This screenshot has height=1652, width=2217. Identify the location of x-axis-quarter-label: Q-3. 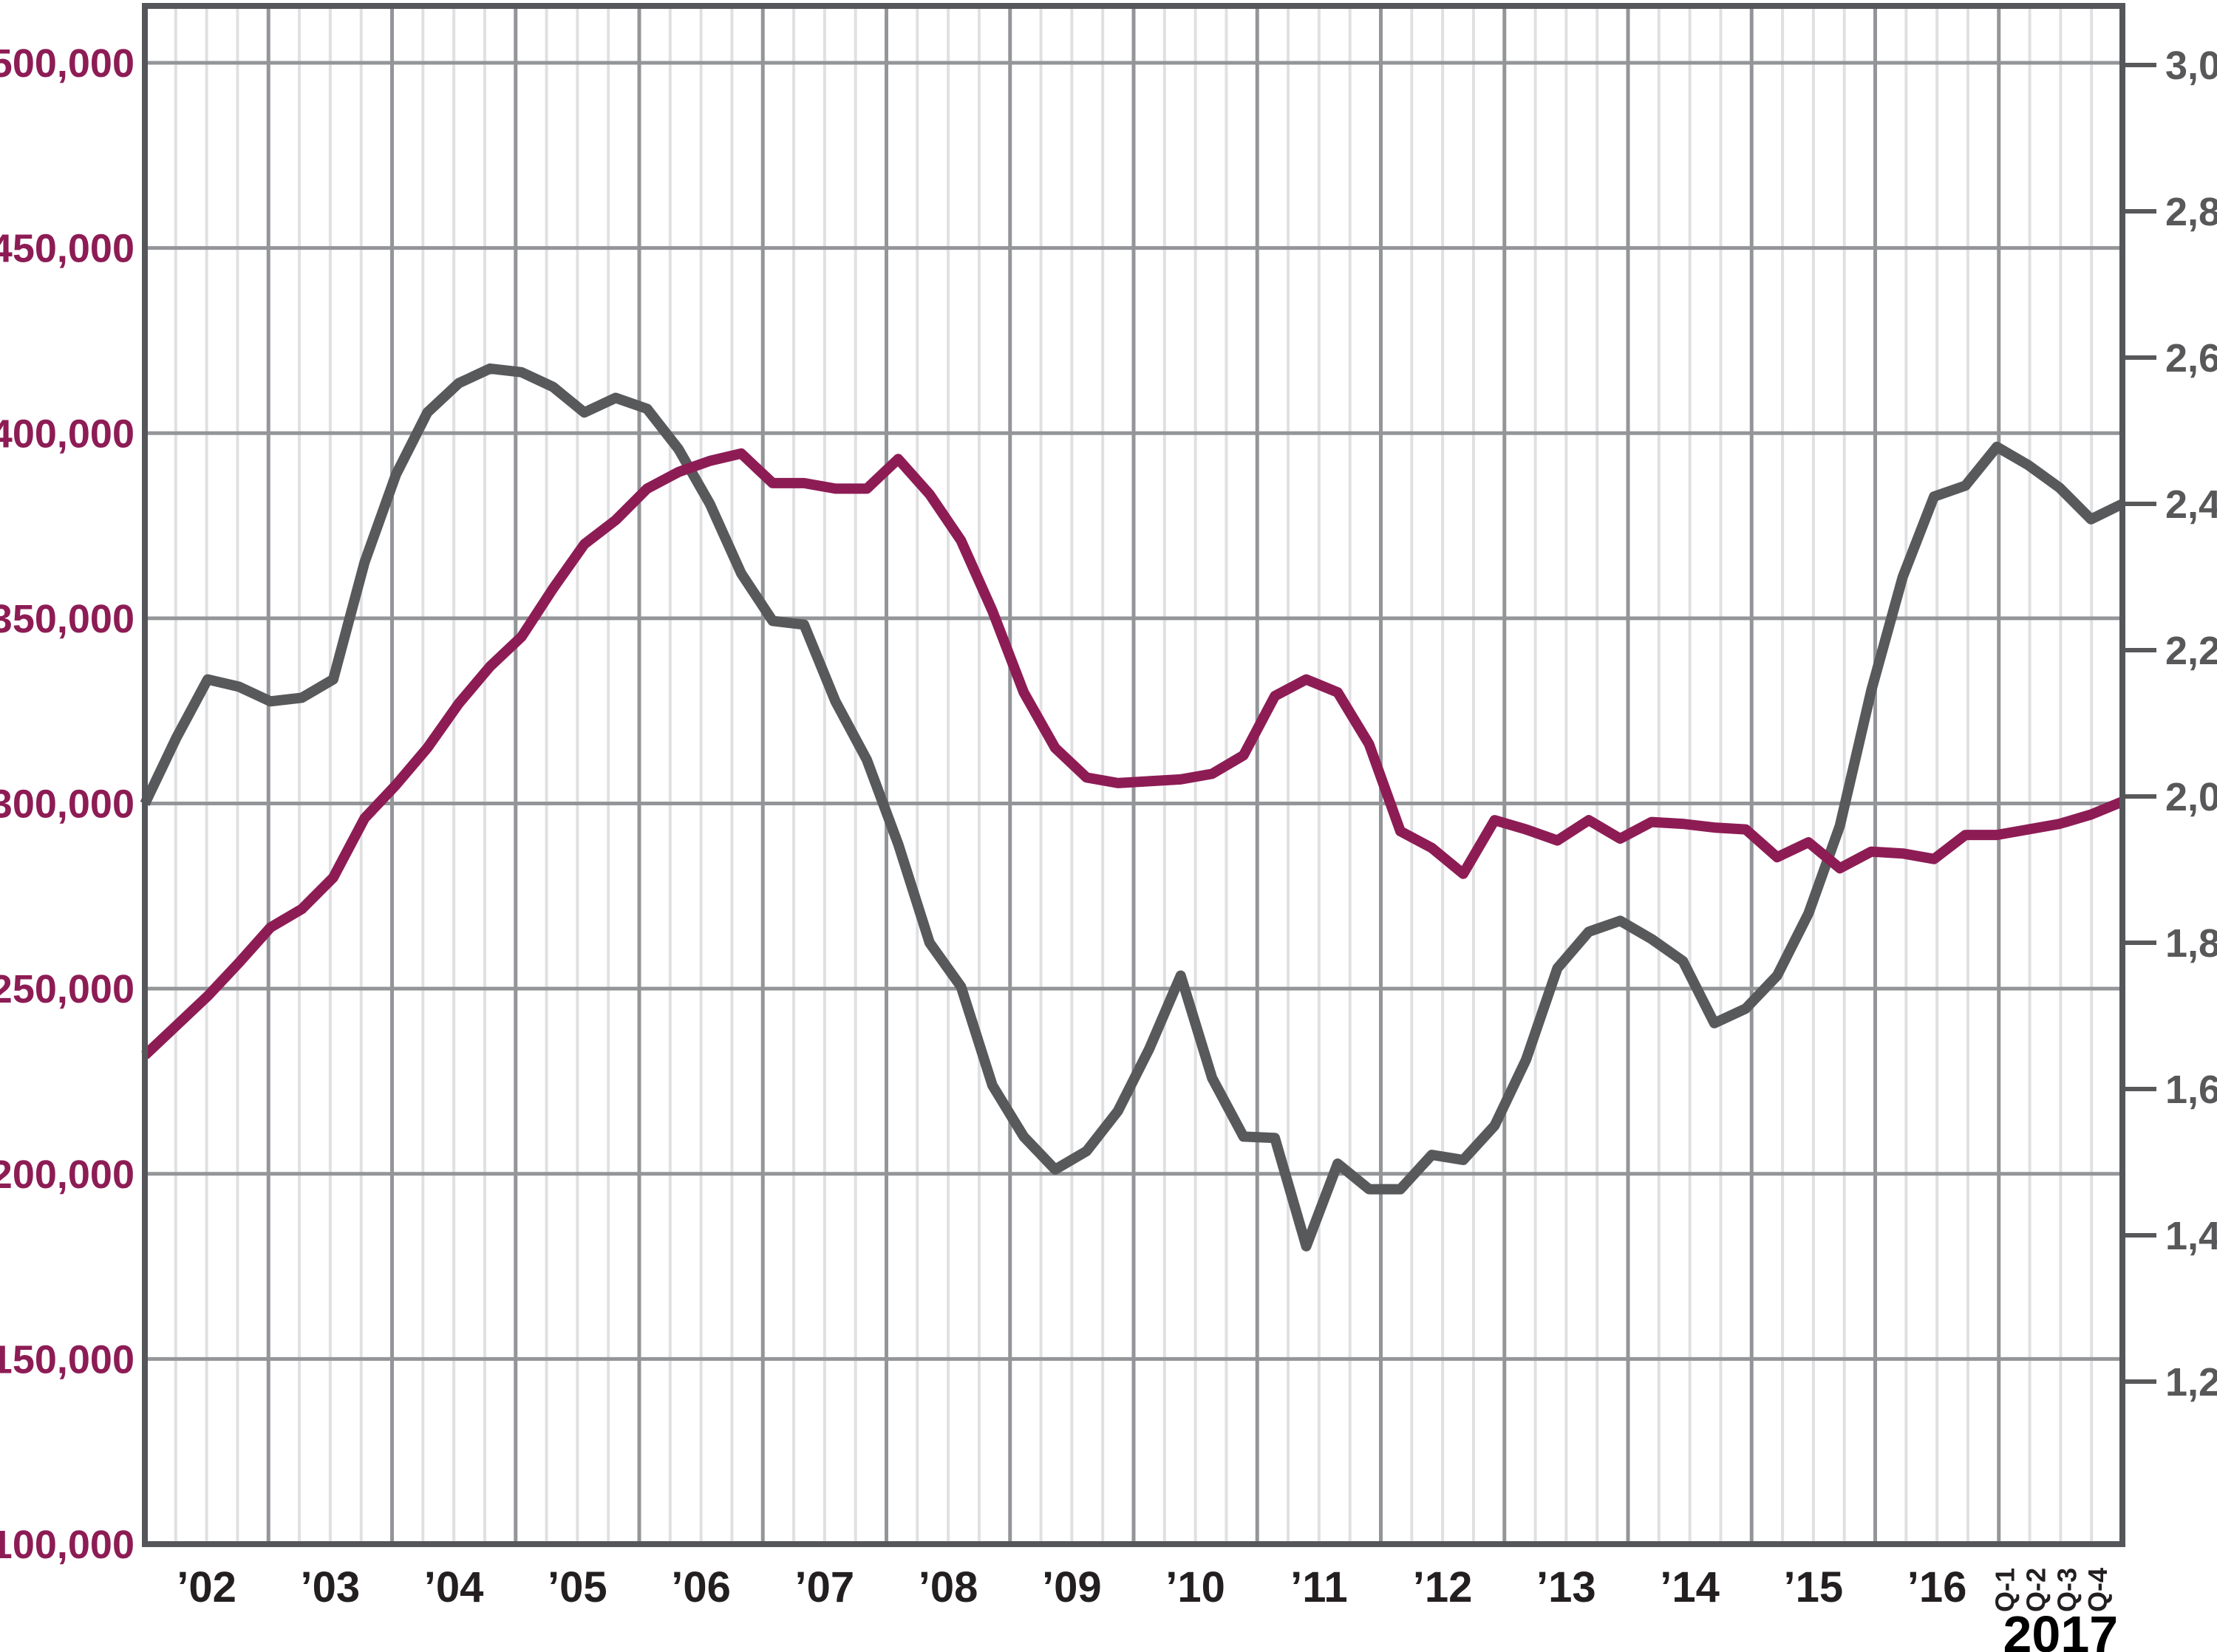
(2066, 1590).